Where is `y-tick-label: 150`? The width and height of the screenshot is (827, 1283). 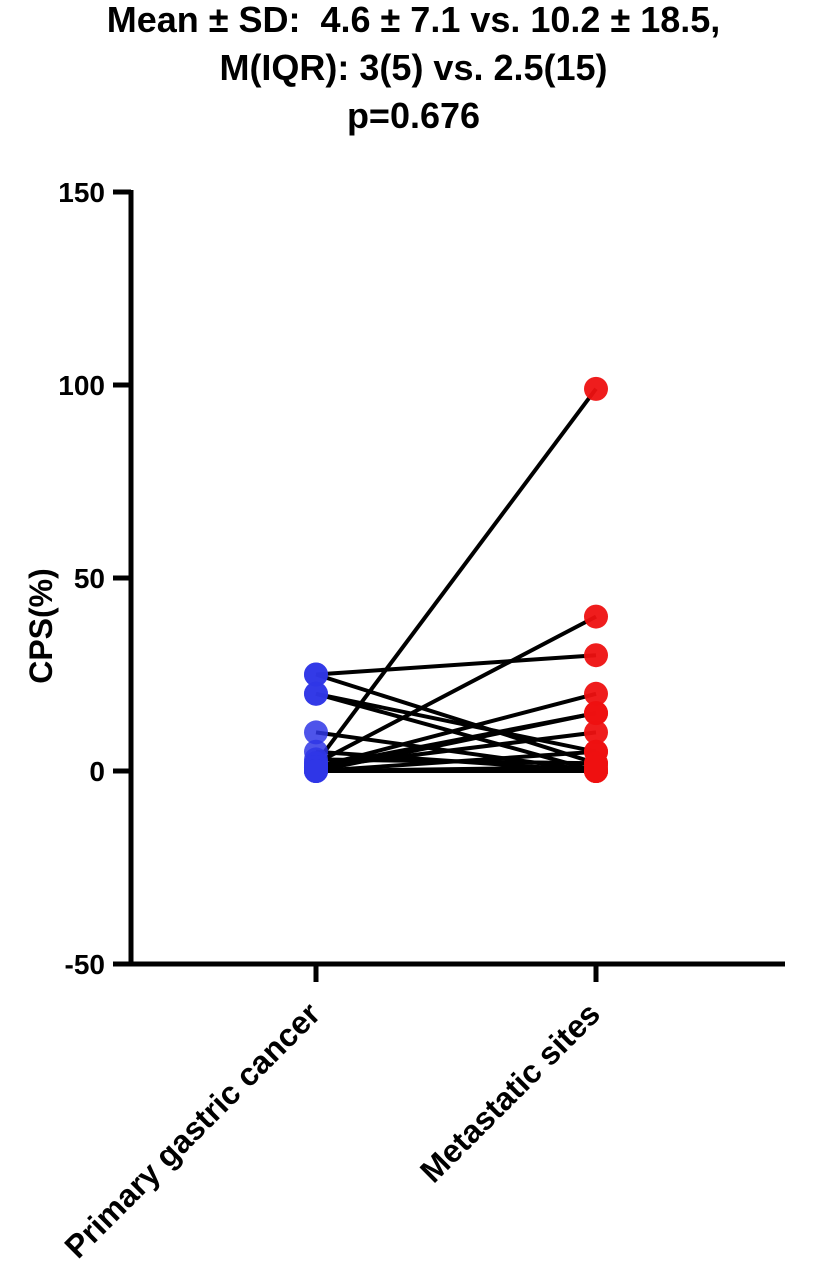
y-tick-label: 150 is located at coordinates (81, 192).